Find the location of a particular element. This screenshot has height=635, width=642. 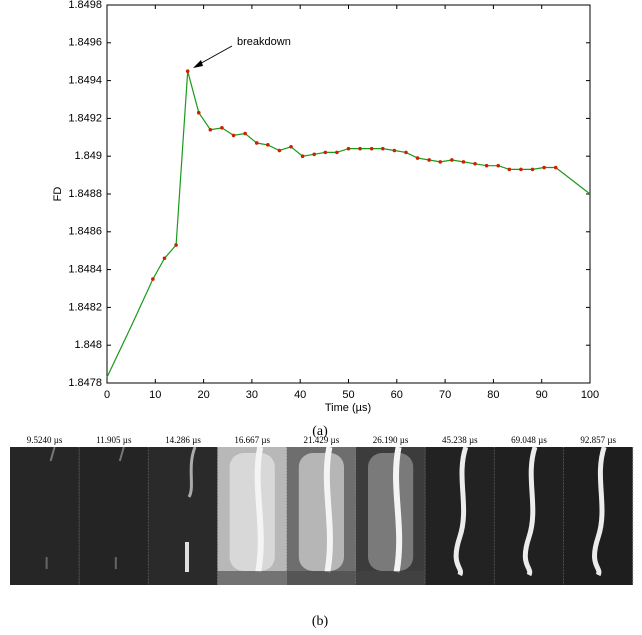

y-tick-label: 1.8486 is located at coordinates (85, 232).